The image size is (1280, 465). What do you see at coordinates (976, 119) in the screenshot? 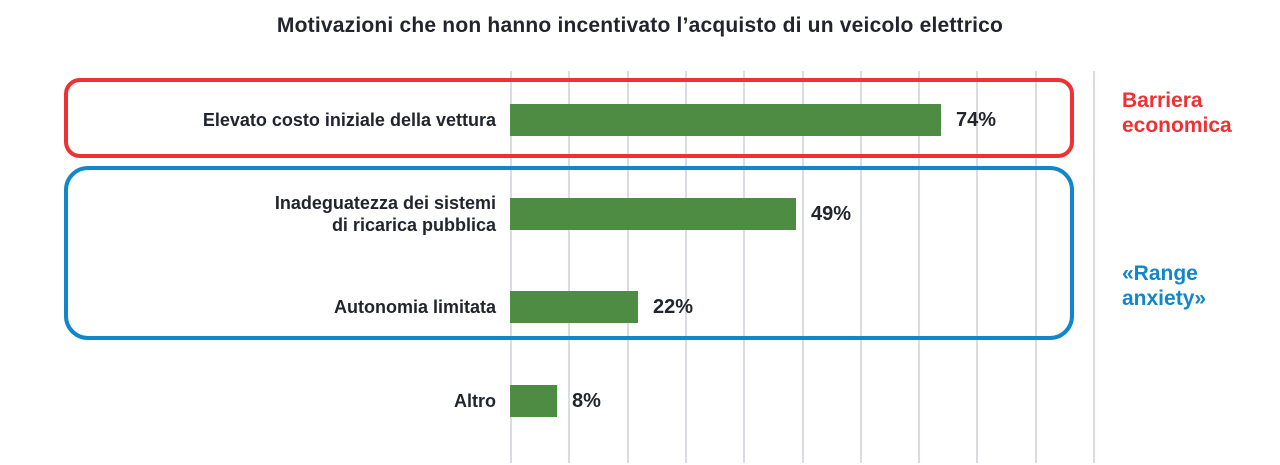
I see `value-label-elevato-costo: 74%` at bounding box center [976, 119].